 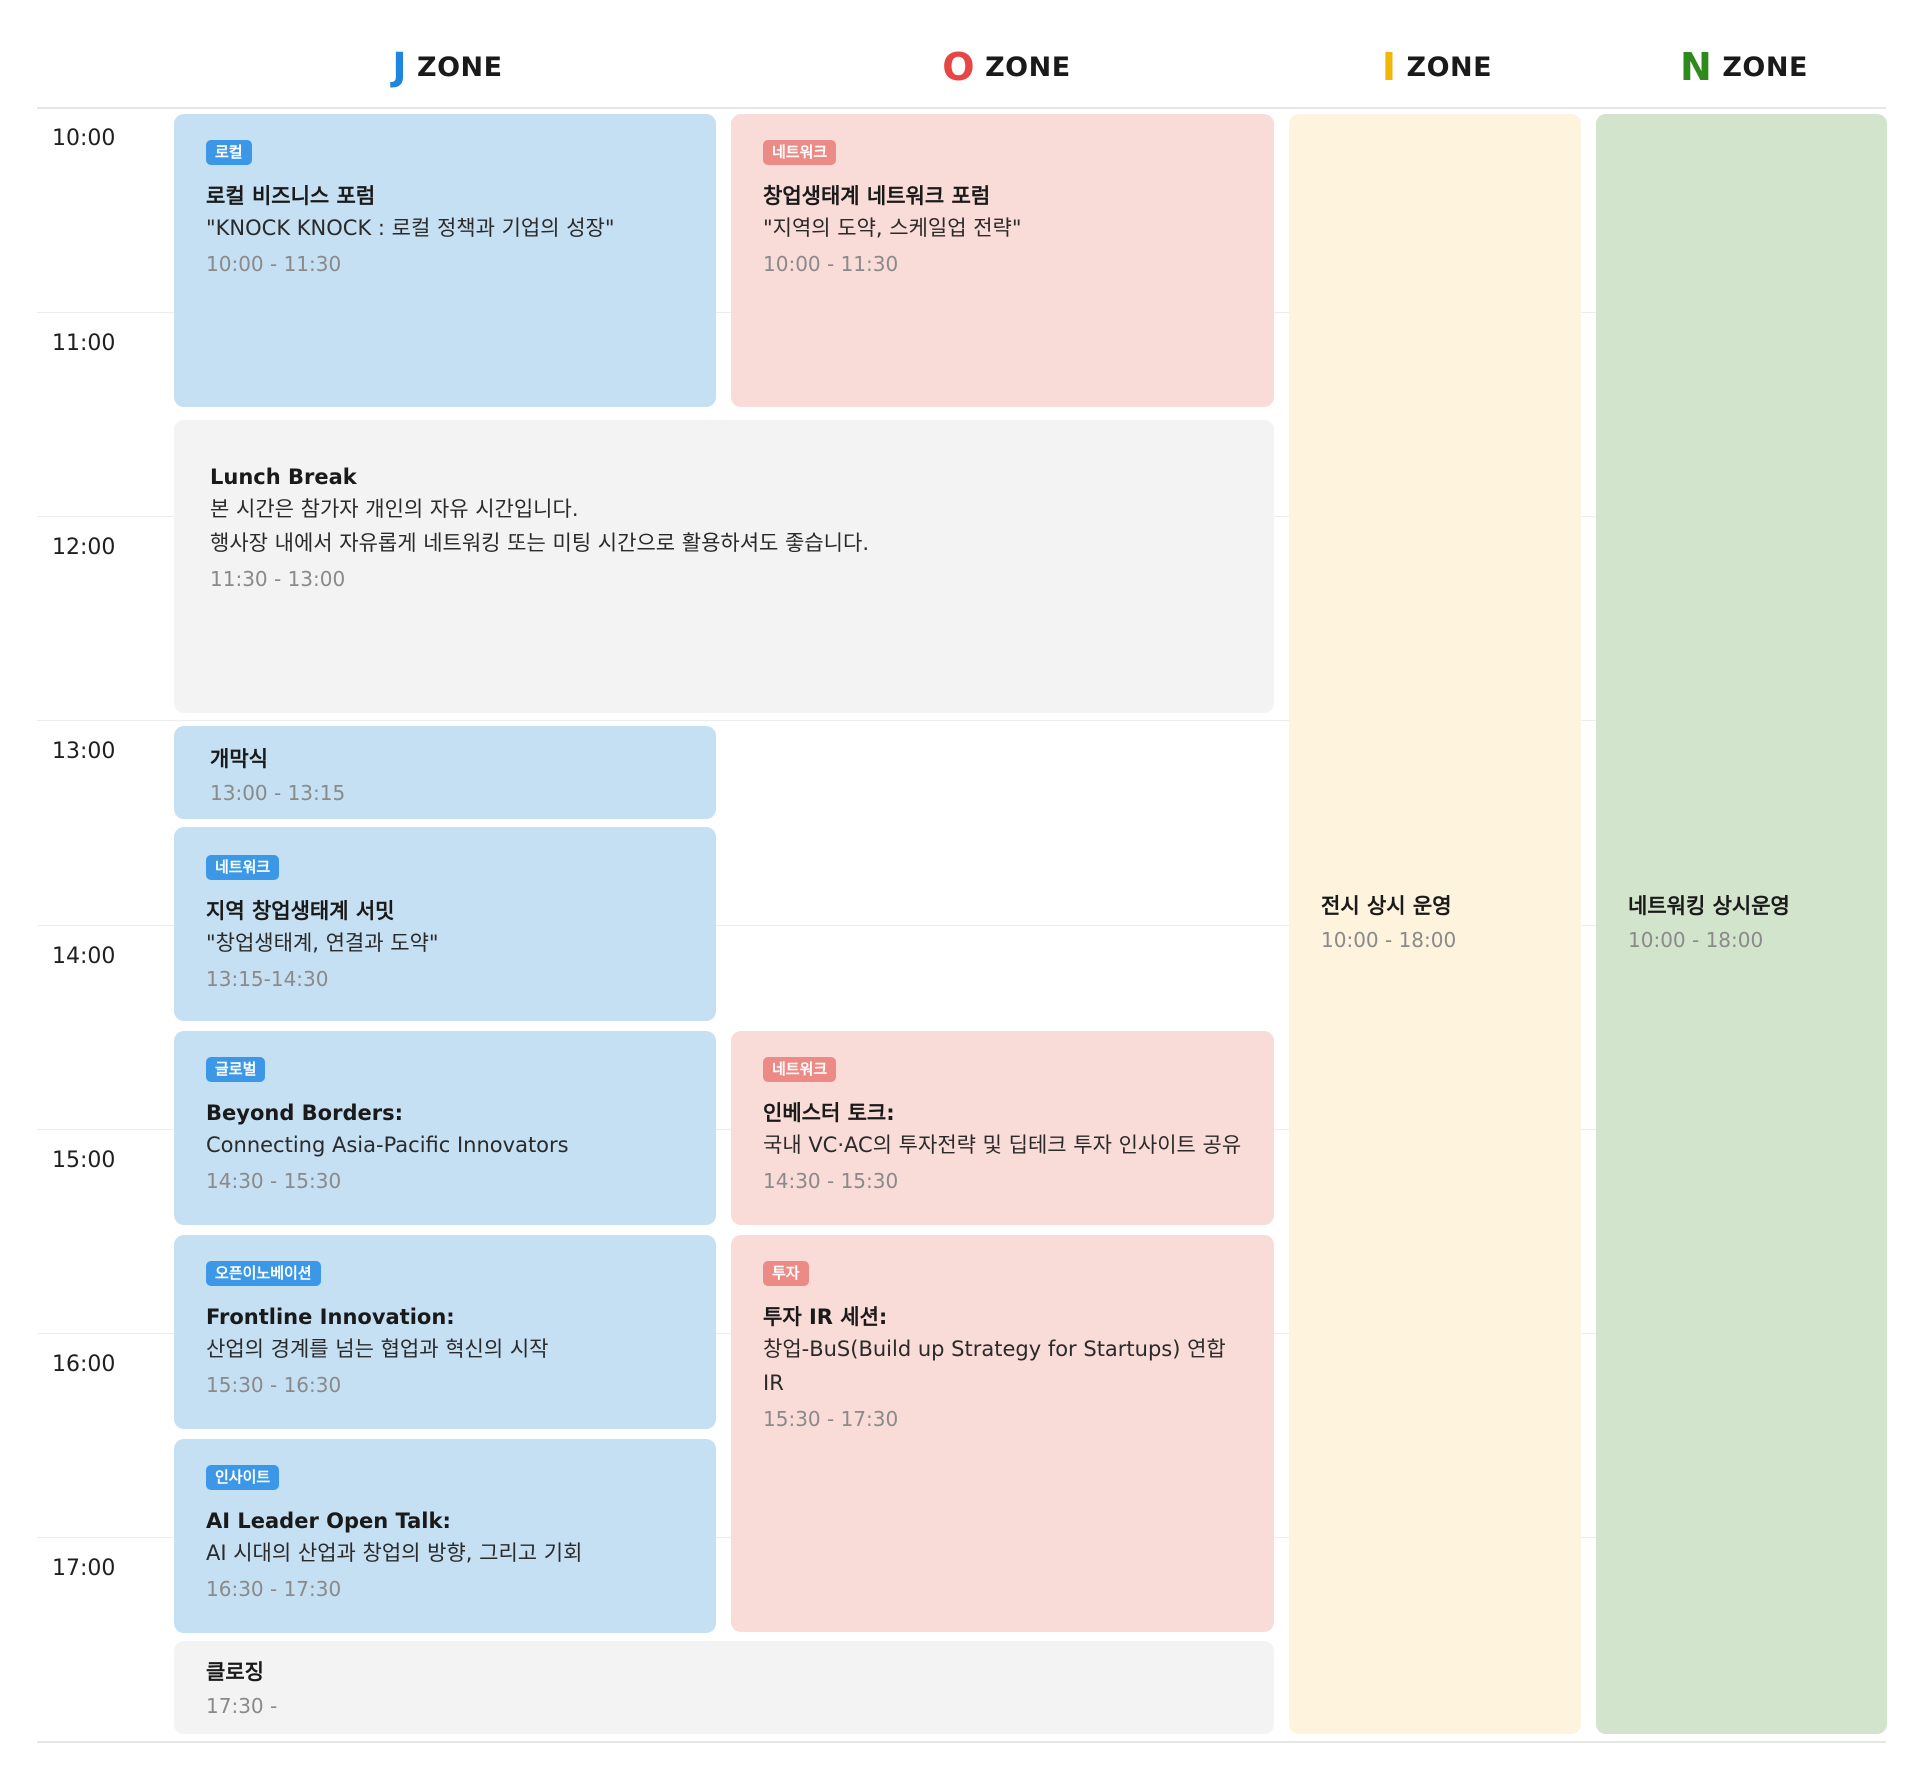 I want to click on time-label: 14:00, so click(x=84, y=956).